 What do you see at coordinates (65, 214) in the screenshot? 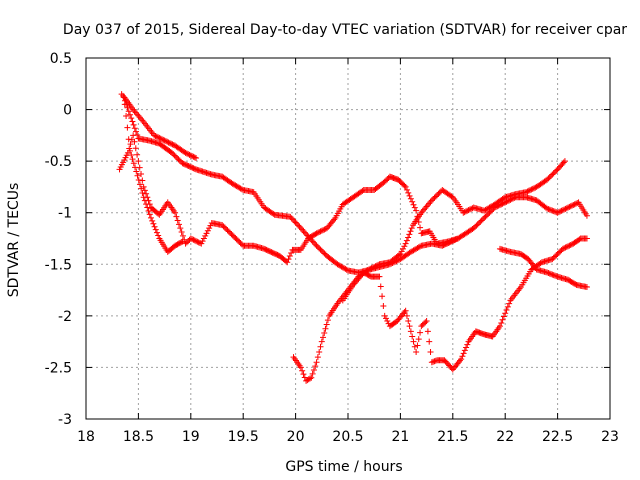
I see `y-tick-label: -1` at bounding box center [65, 214].